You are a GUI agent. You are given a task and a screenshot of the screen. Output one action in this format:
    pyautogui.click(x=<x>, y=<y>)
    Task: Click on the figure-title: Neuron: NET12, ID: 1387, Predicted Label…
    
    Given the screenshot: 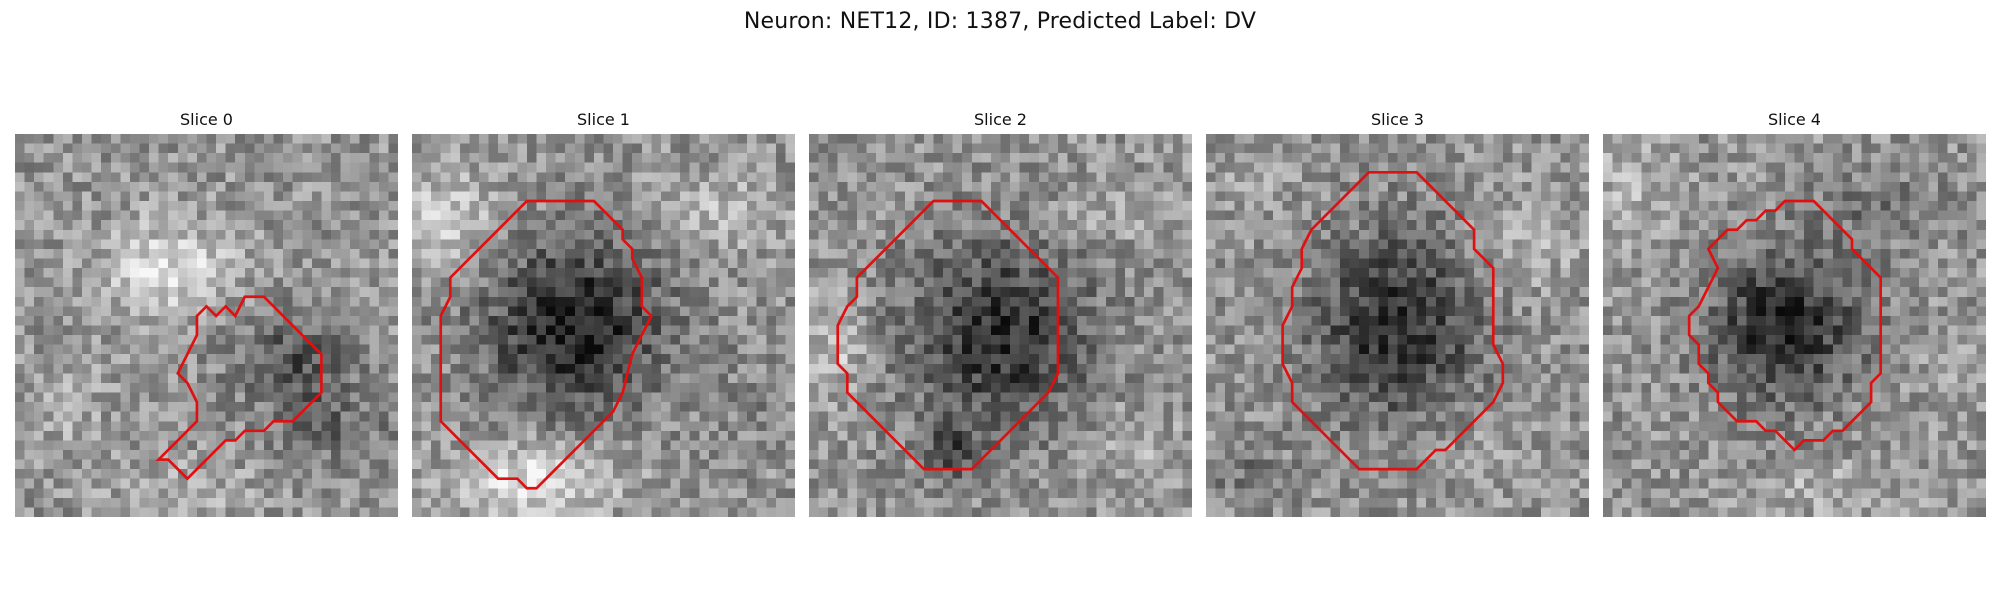 What is the action you would take?
    pyautogui.click(x=1000, y=21)
    